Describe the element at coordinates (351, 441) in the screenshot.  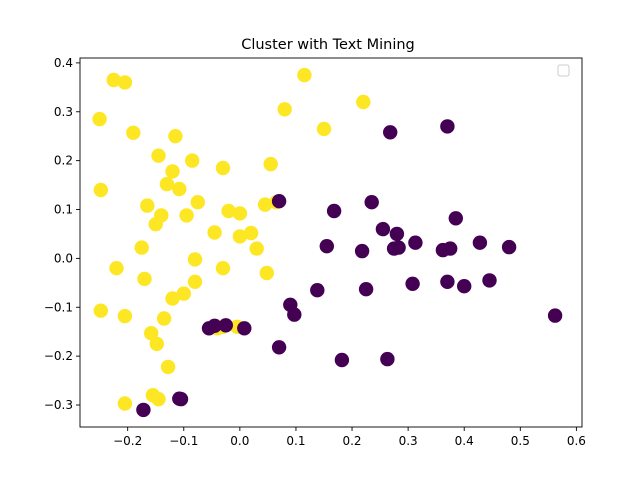
I see `x-tick-label: 0.2` at that location.